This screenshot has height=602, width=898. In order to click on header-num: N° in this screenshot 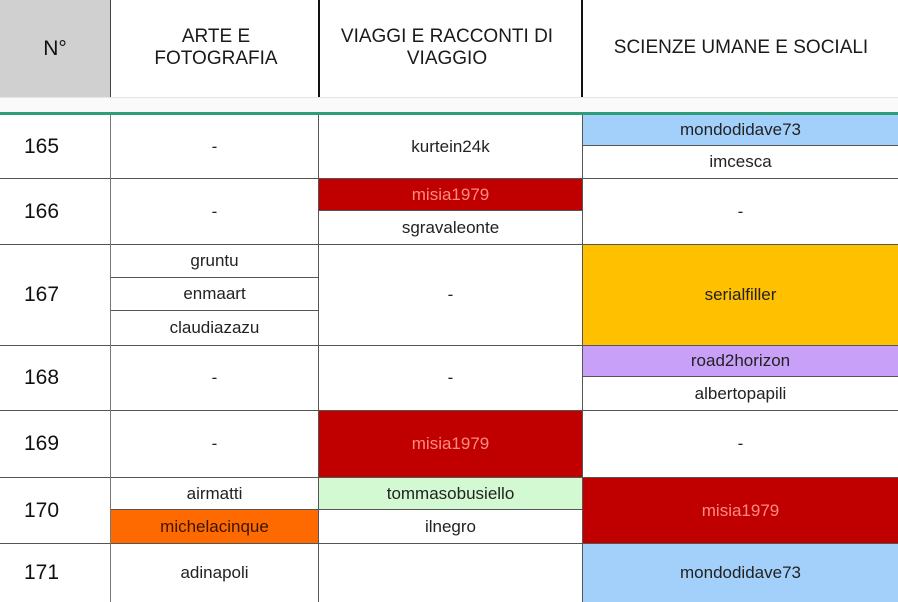, I will do `click(55, 48)`.